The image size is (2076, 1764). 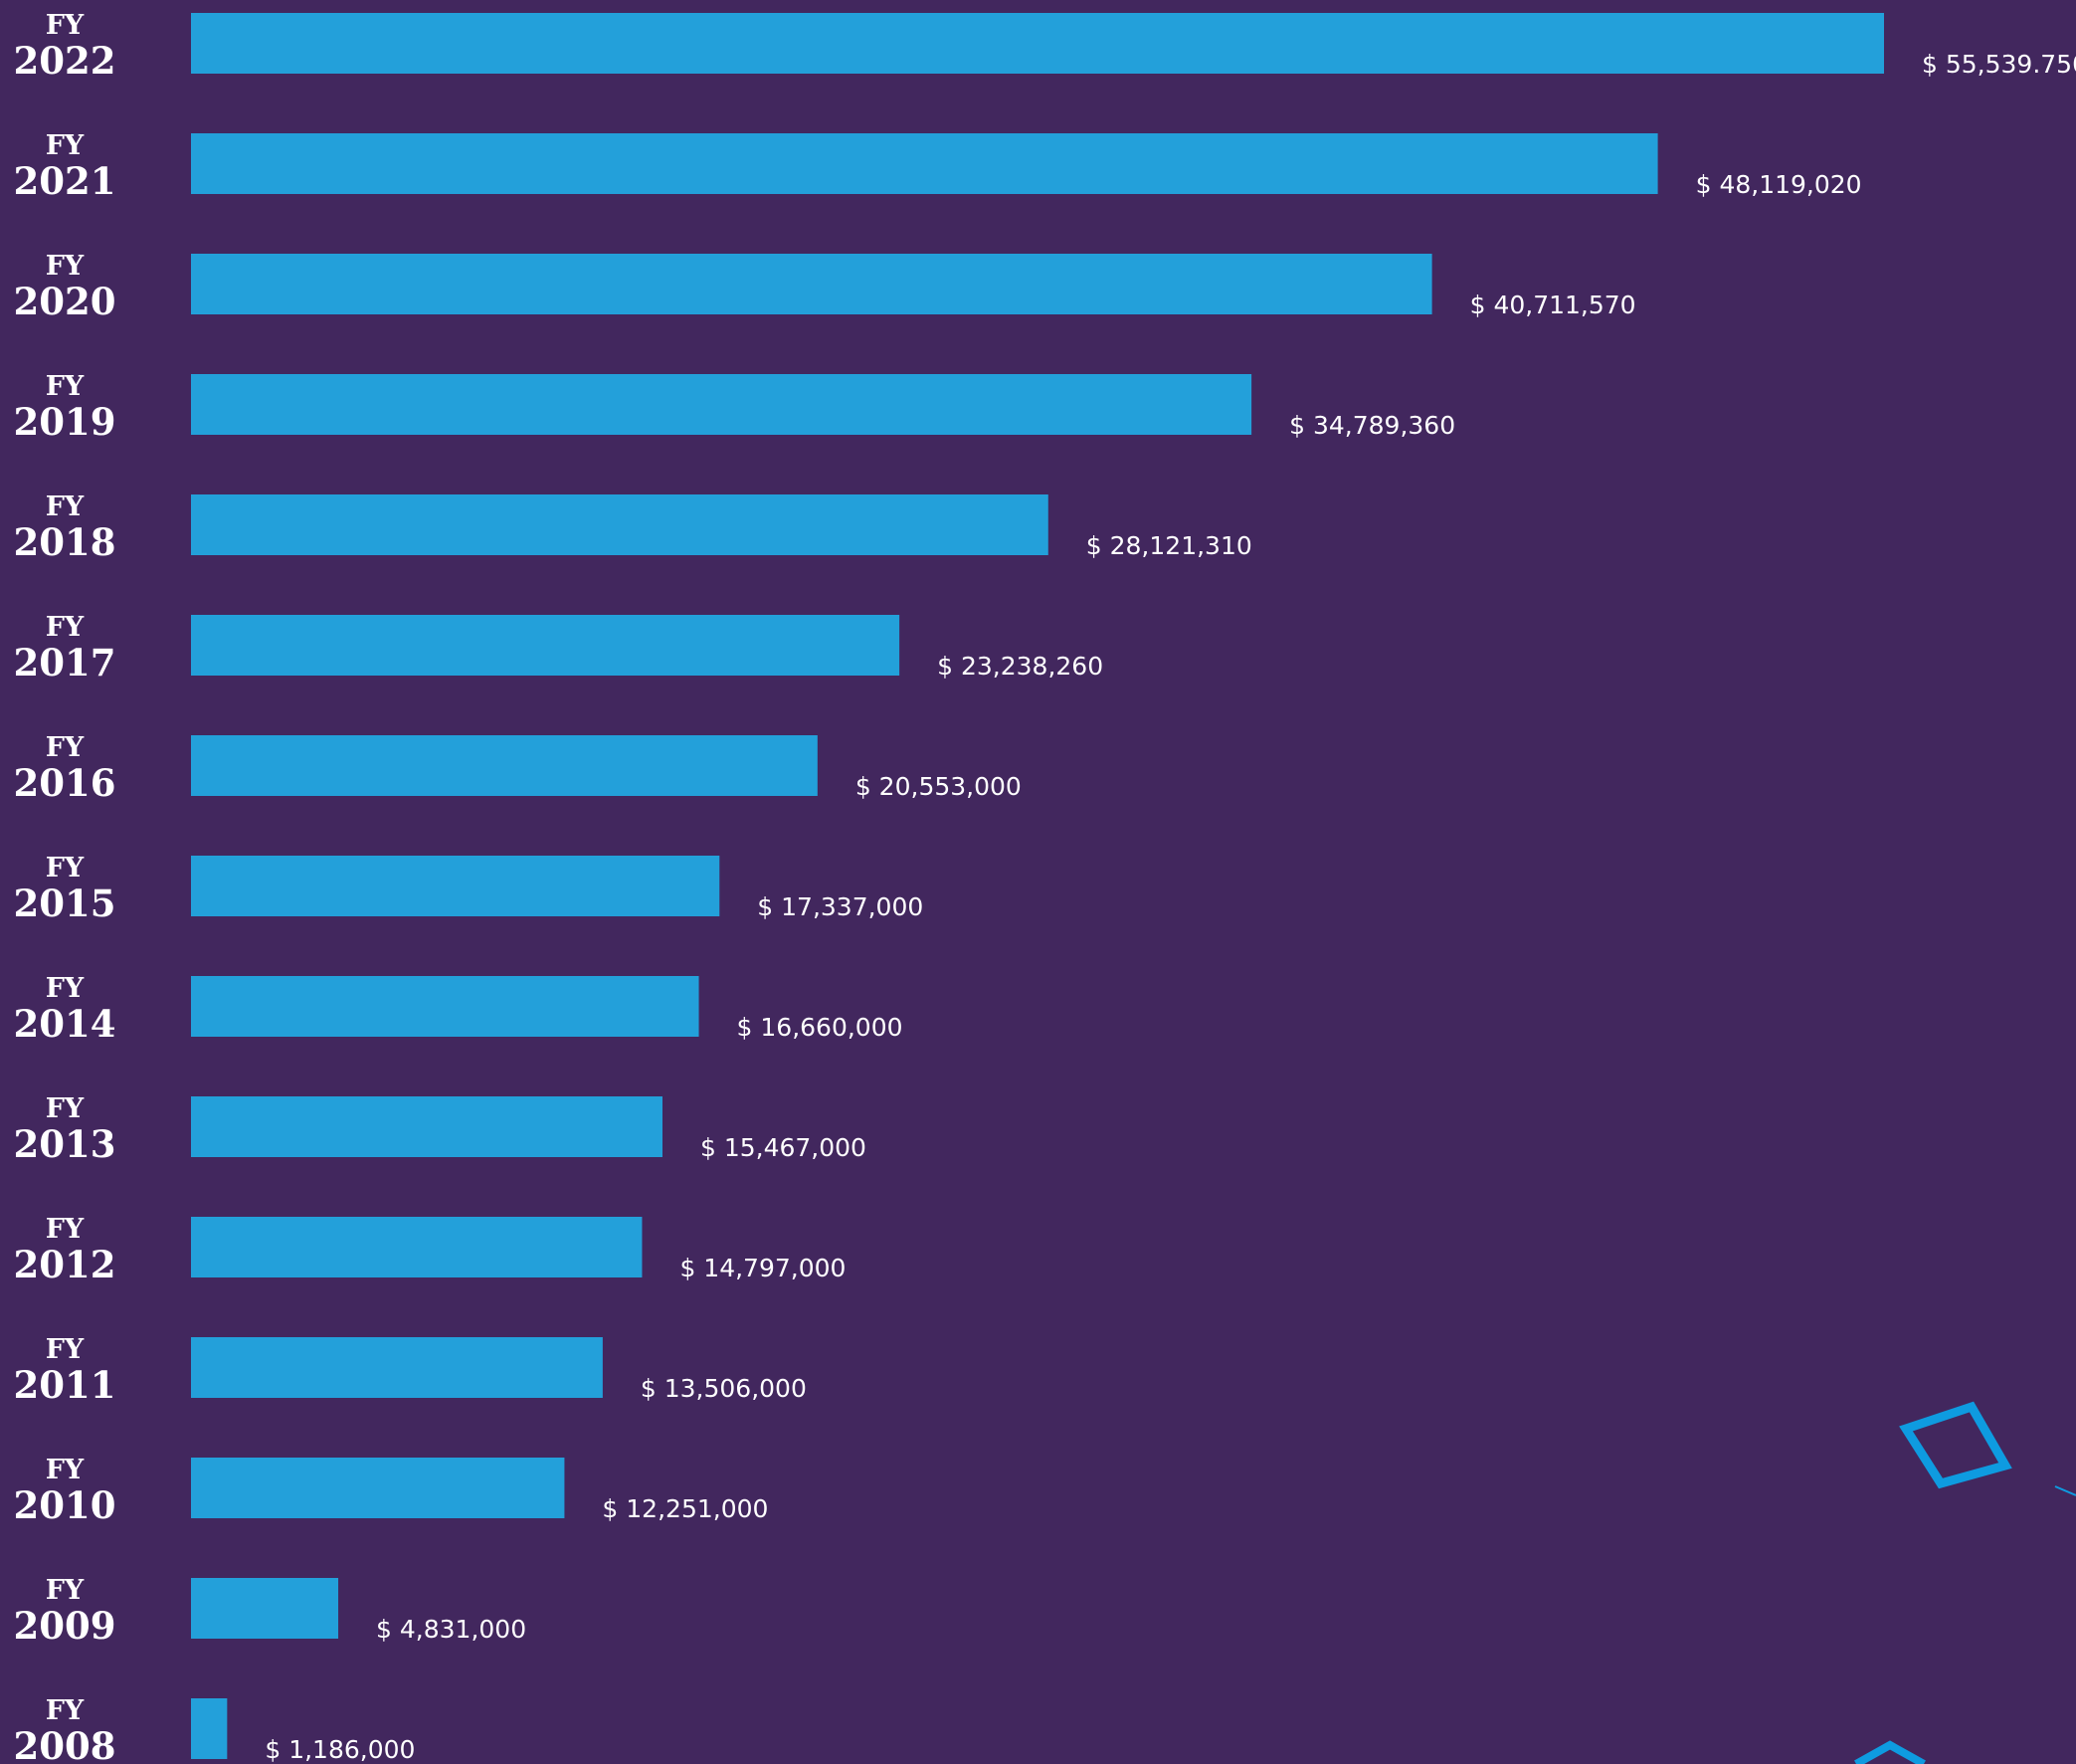 What do you see at coordinates (820, 1027) in the screenshot?
I see `value-label-fy-2014: $ 16,660,000` at bounding box center [820, 1027].